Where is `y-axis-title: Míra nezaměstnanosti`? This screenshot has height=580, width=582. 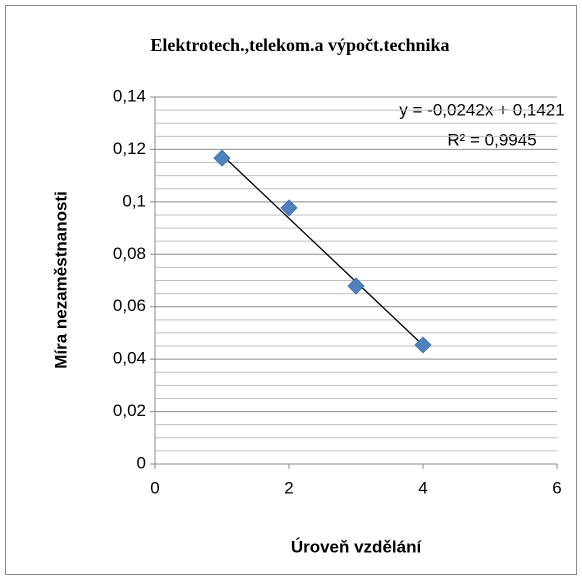 y-axis-title: Míra nezaměstnanosti is located at coordinates (60, 280).